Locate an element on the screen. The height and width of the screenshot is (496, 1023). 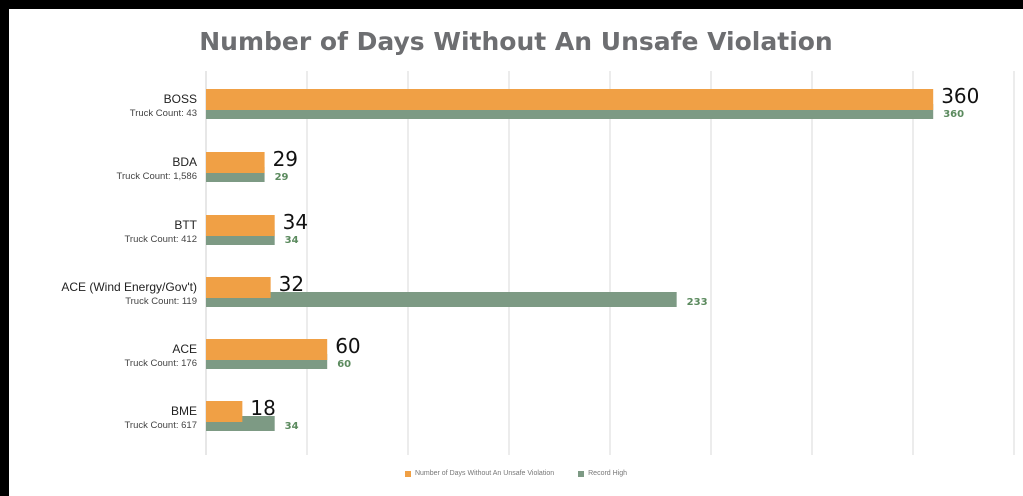
data-label-record: 60 is located at coordinates (344, 364).